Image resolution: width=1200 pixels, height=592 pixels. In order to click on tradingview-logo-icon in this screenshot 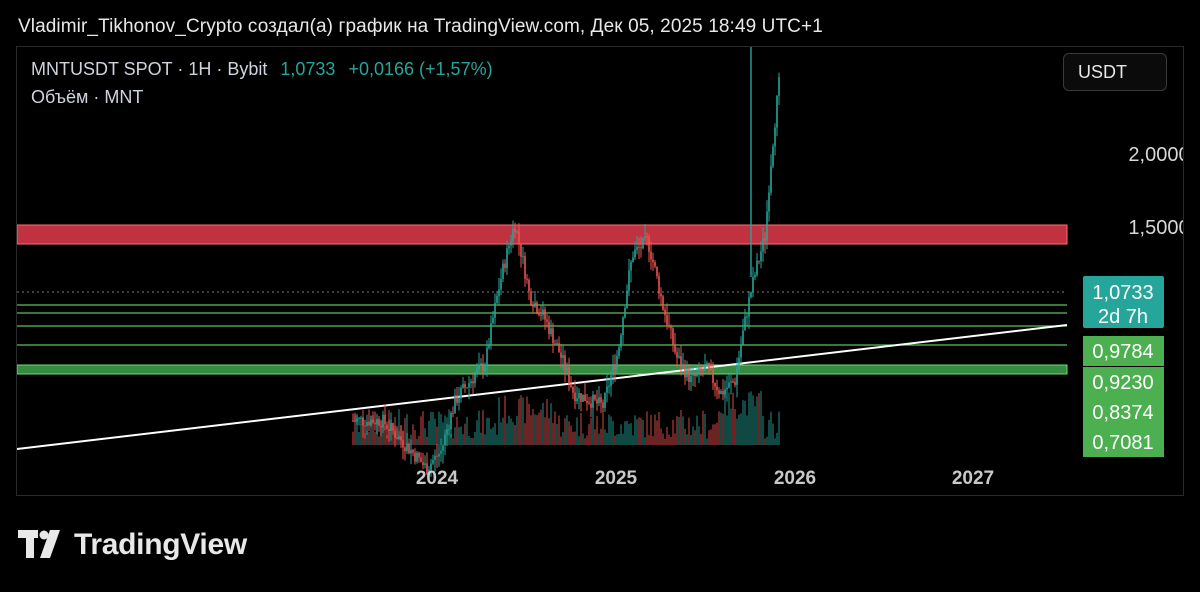, I will do `click(39, 544)`.